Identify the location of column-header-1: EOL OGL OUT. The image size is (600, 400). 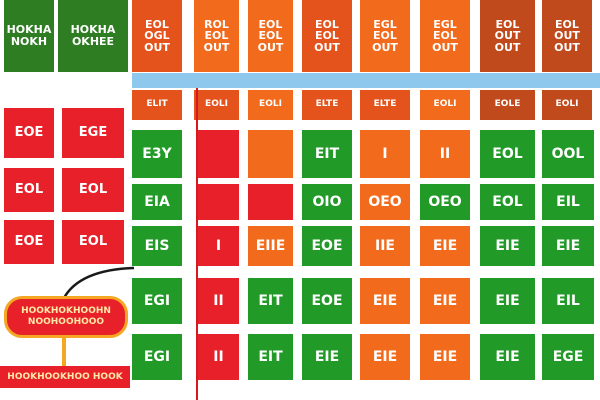
(157, 36).